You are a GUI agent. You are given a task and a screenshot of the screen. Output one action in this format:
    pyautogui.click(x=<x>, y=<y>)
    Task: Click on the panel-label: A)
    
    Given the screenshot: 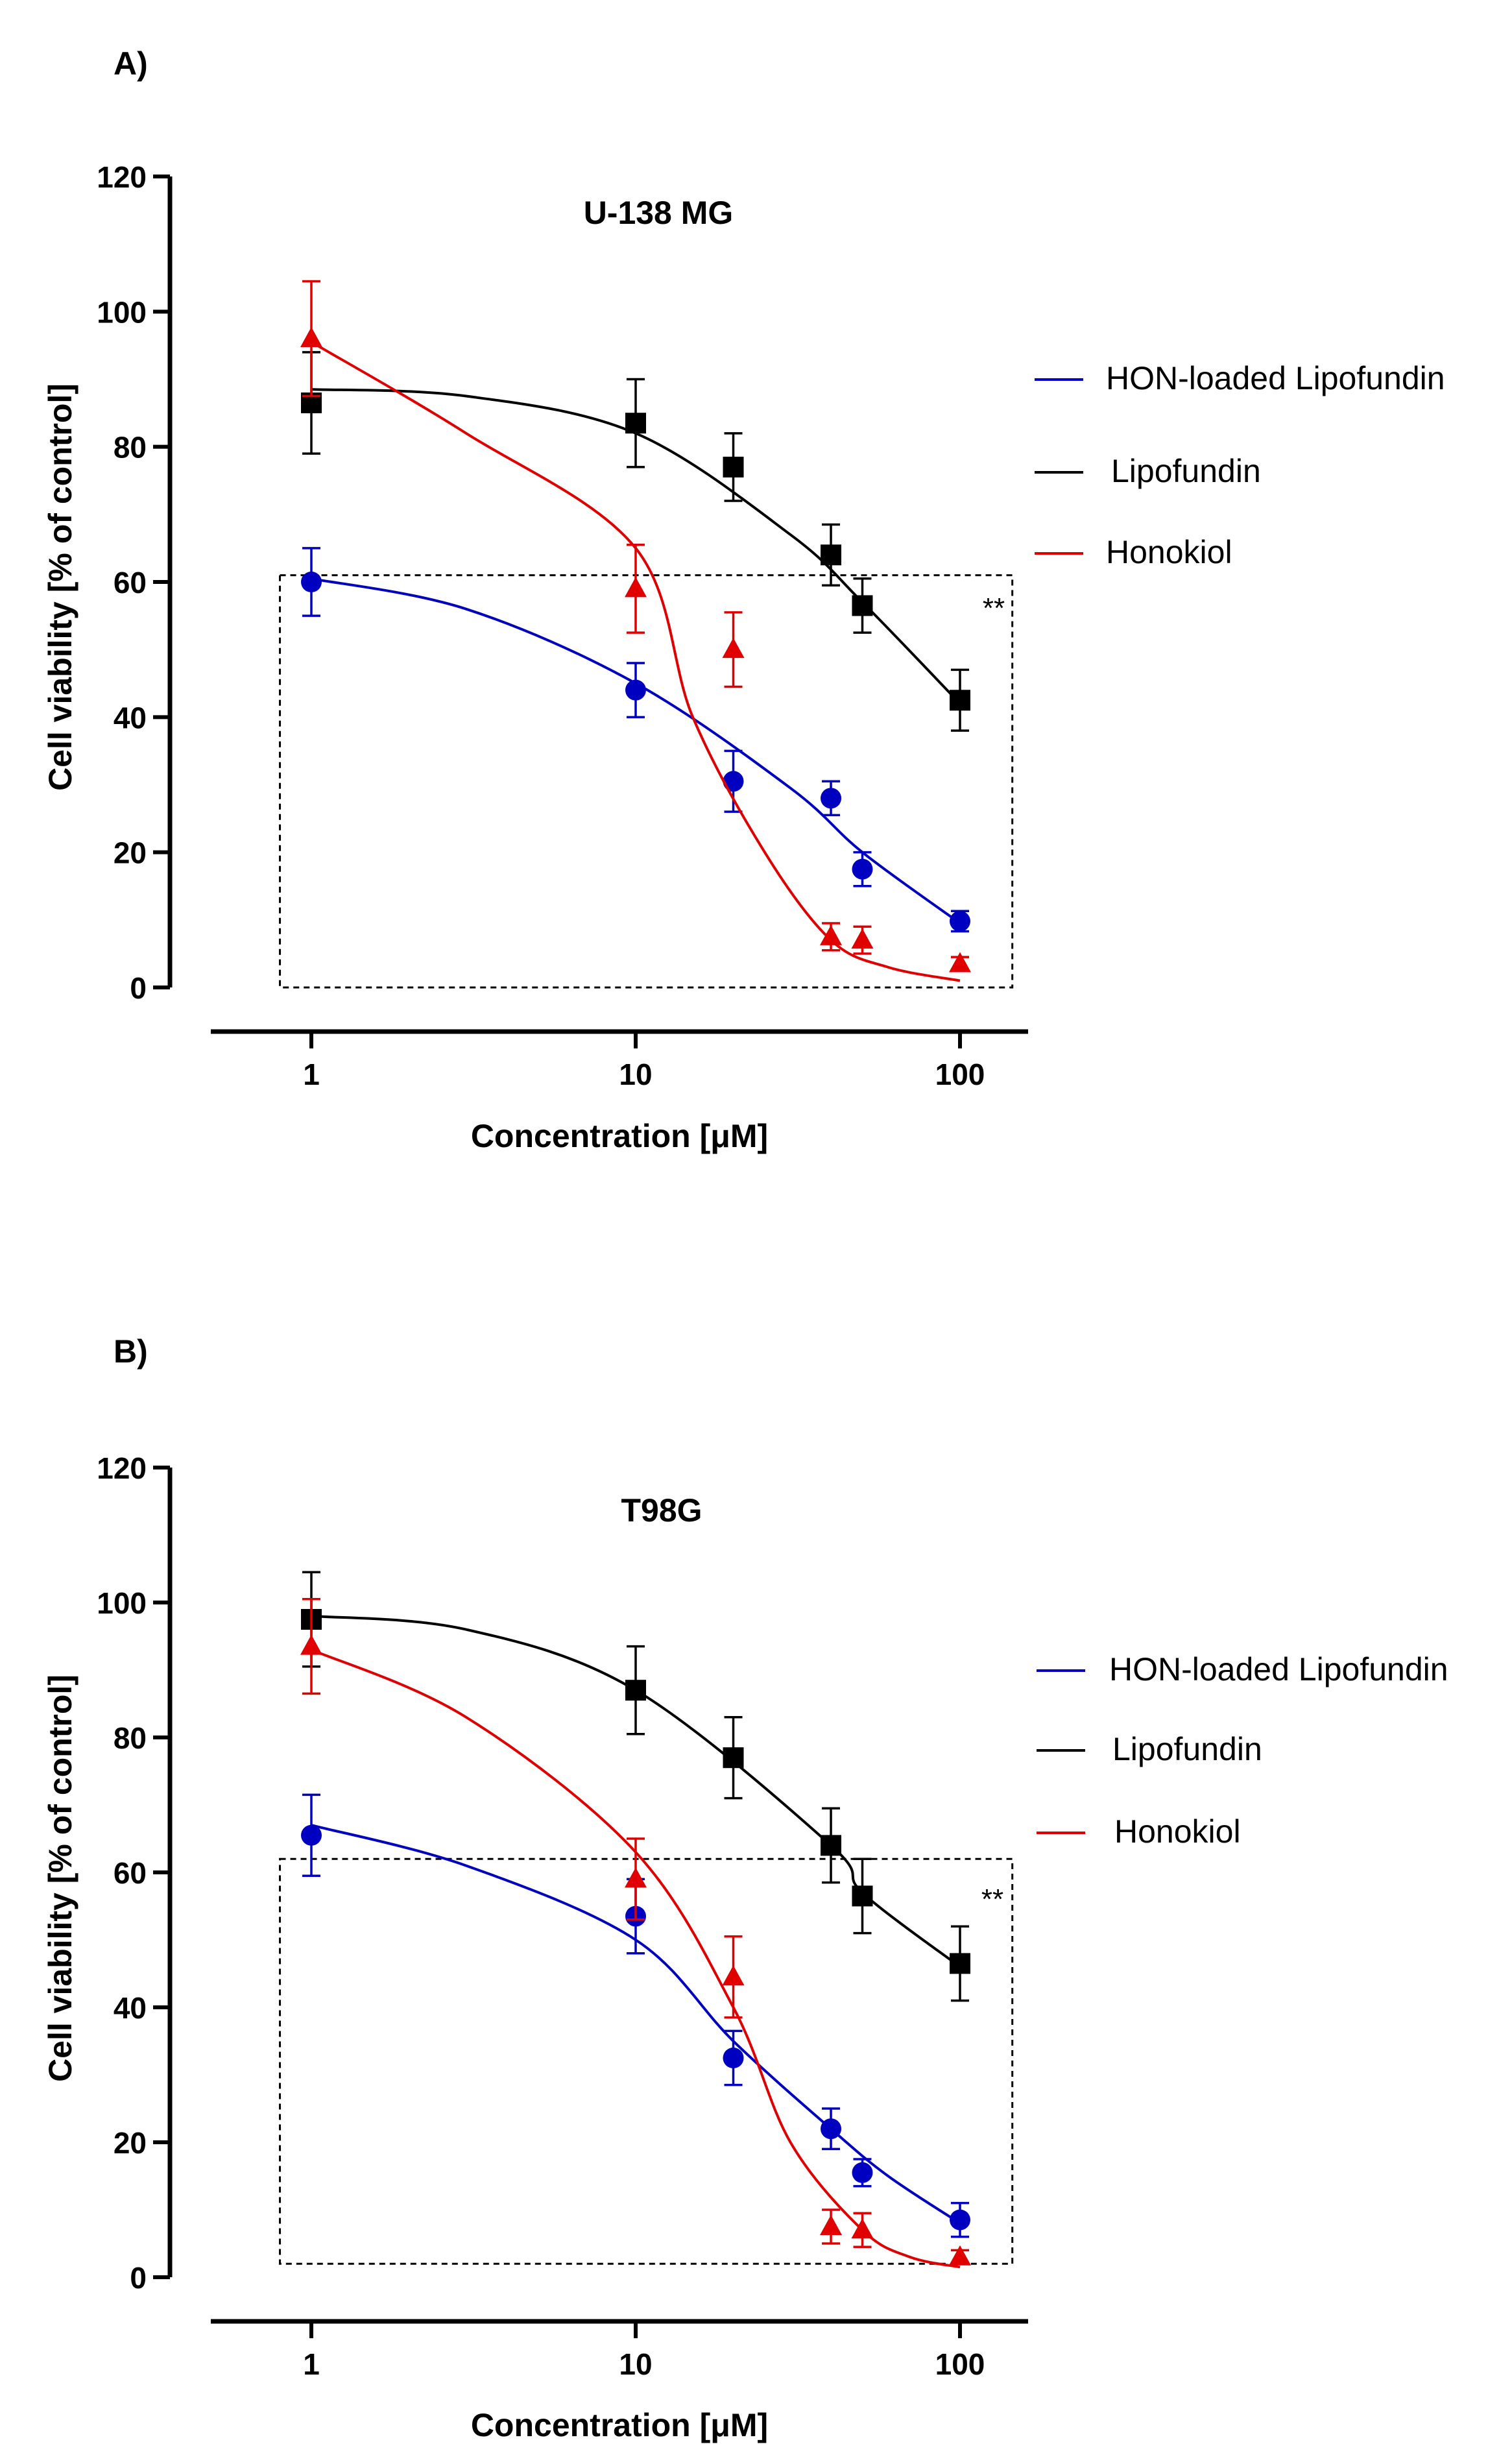 What is the action you would take?
    pyautogui.click(x=131, y=63)
    